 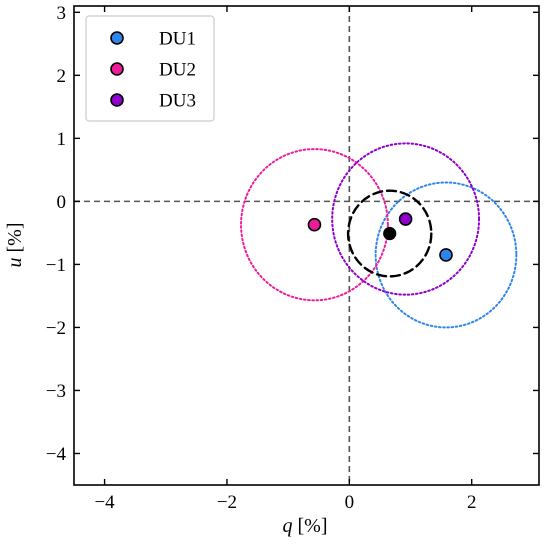 I want to click on du3-point, so click(x=405, y=219).